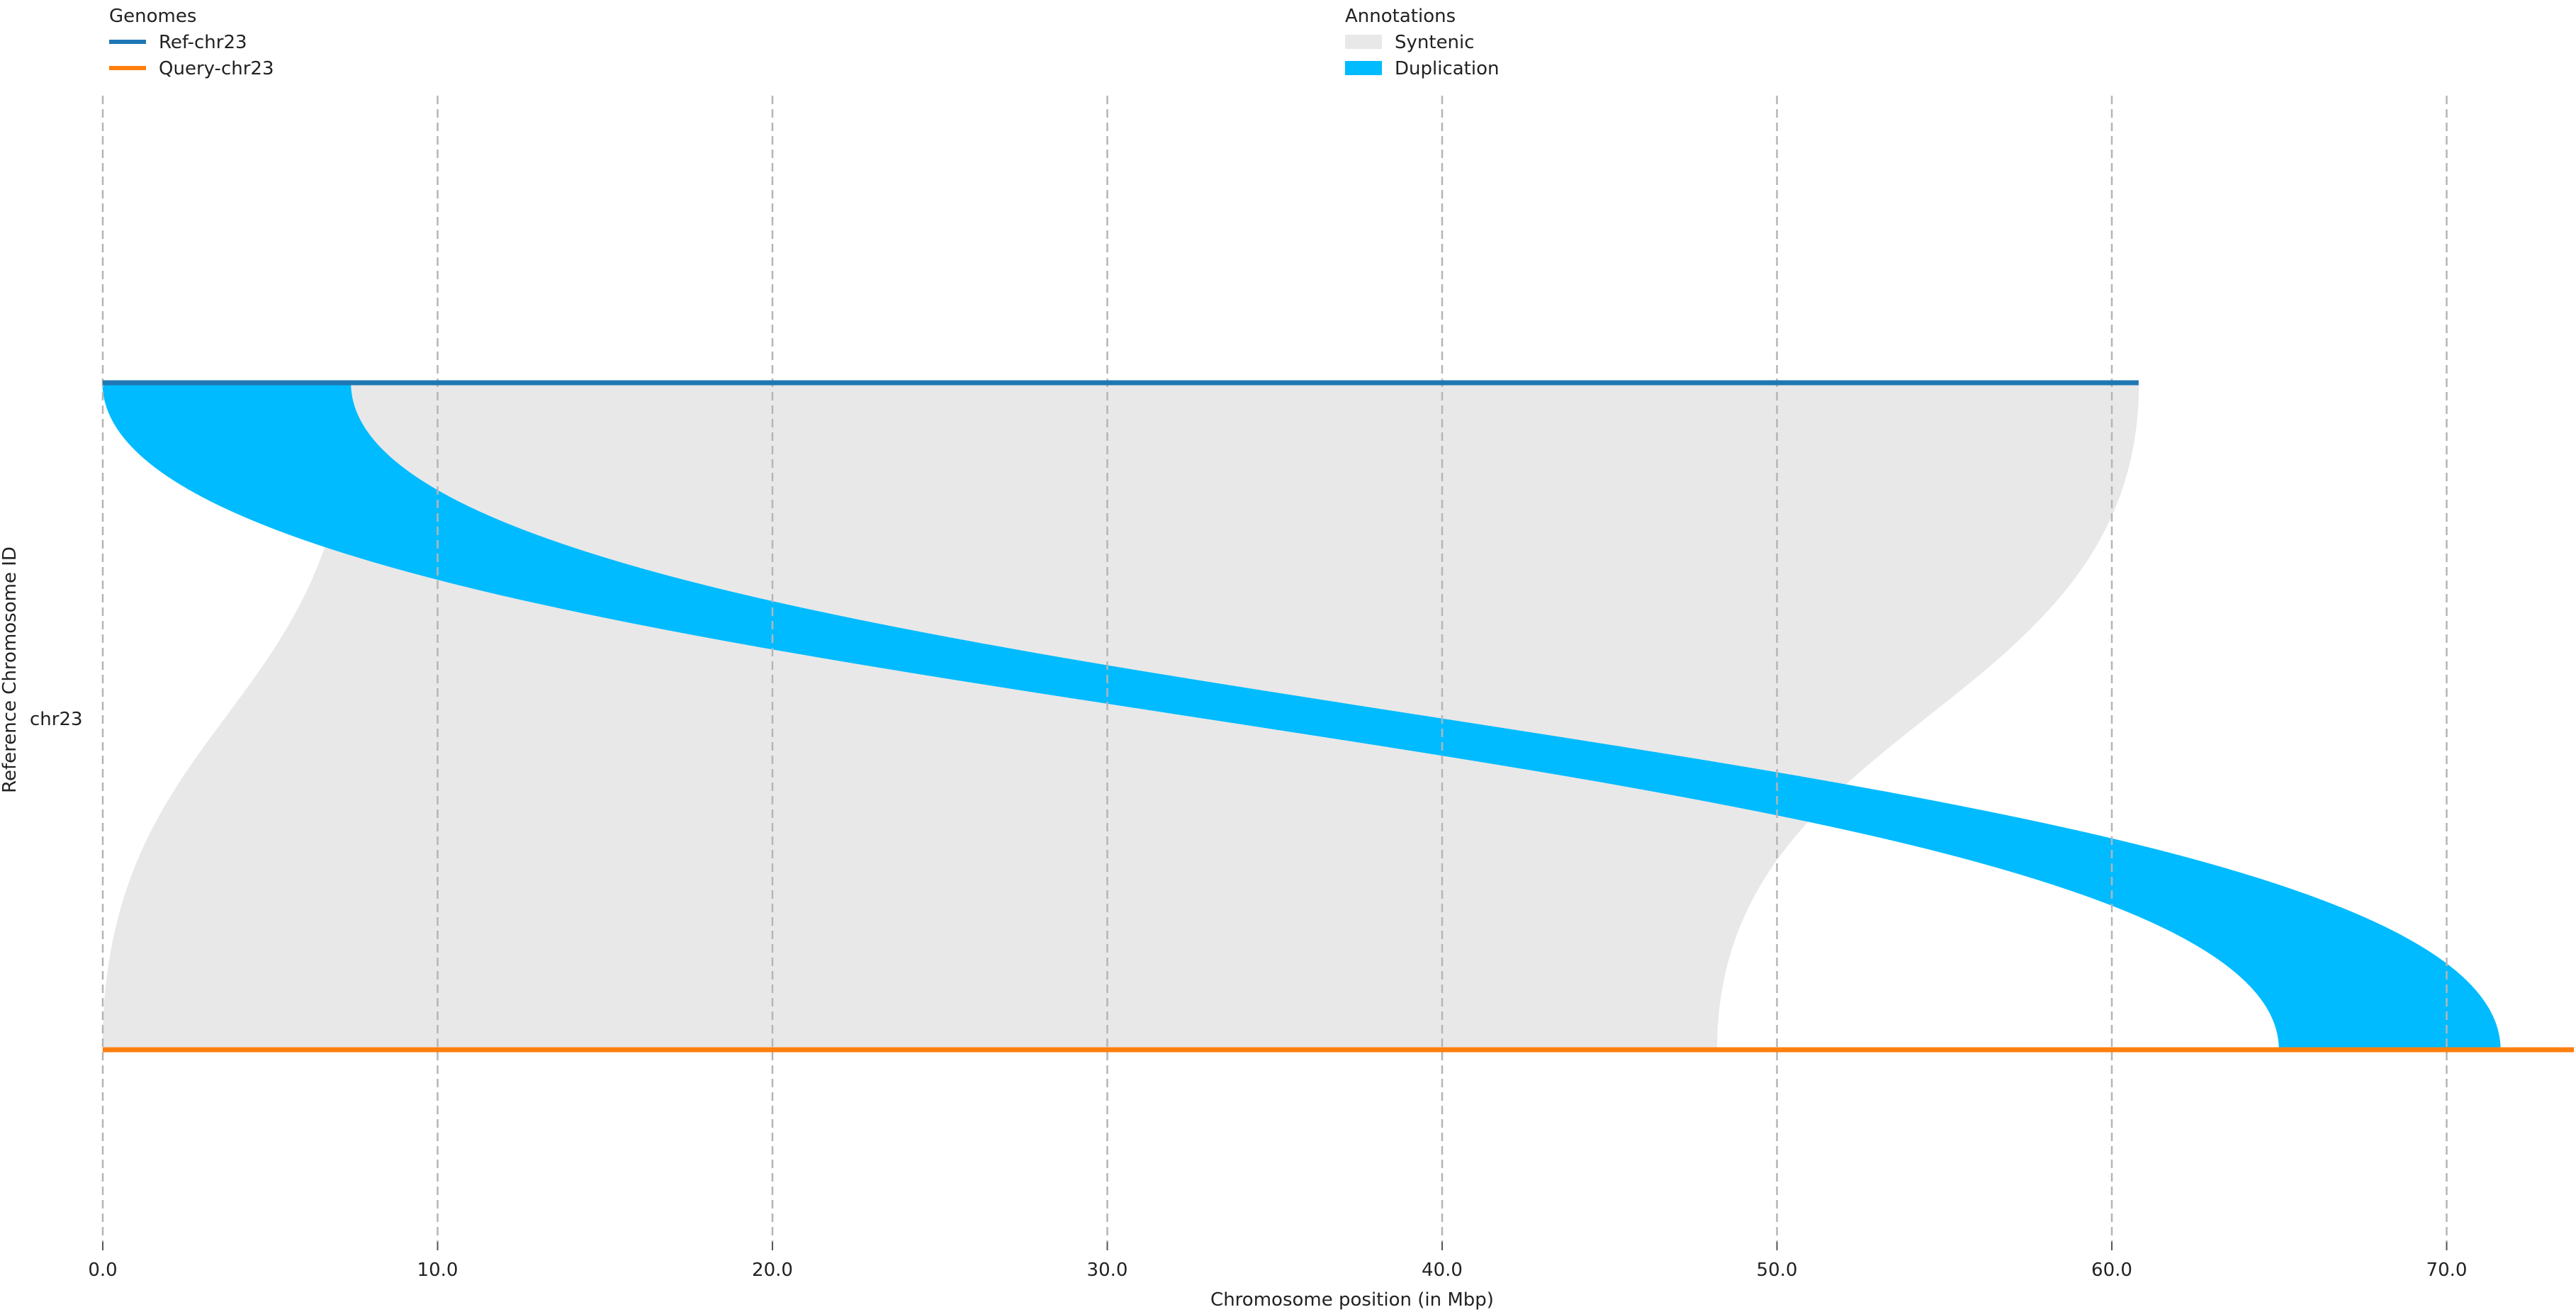 The height and width of the screenshot is (1312, 2576). I want to click on x-tick-label: 50.0, so click(1777, 1270).